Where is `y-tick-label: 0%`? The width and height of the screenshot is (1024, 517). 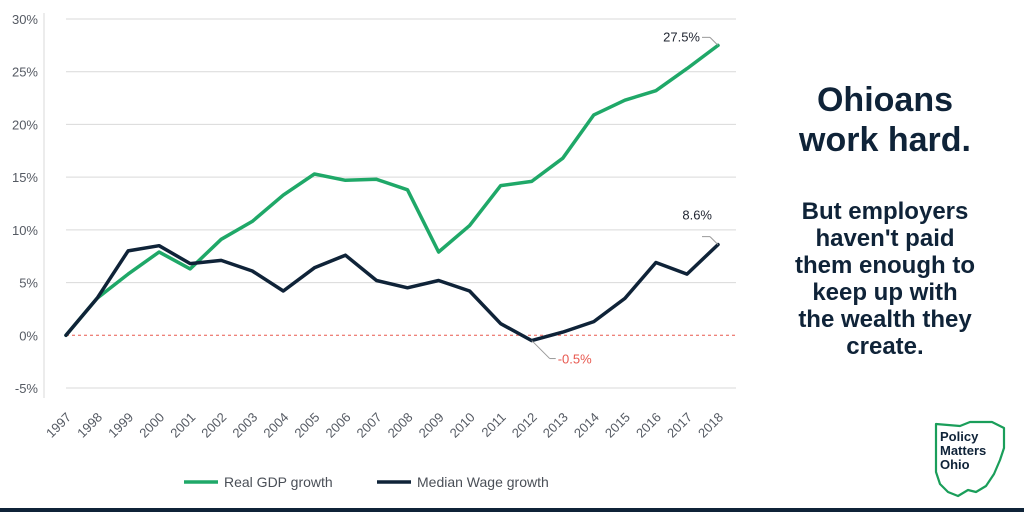 y-tick-label: 0% is located at coordinates (28, 335).